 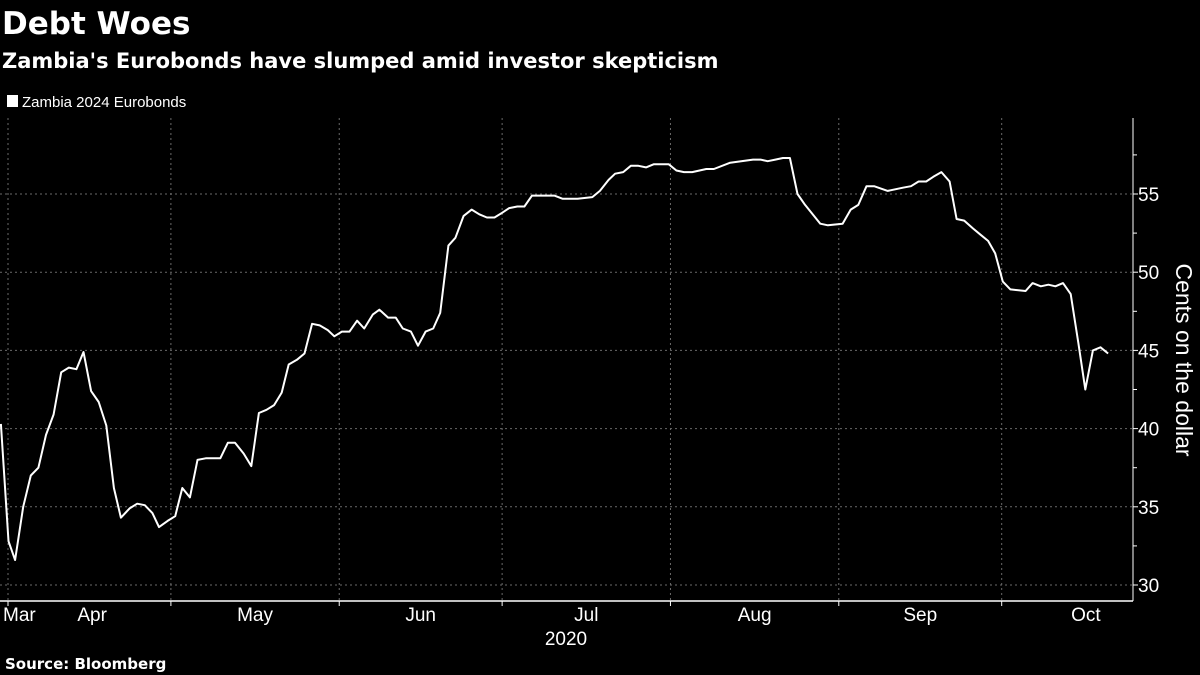 I want to click on x-tick-label: Sep, so click(x=920, y=615).